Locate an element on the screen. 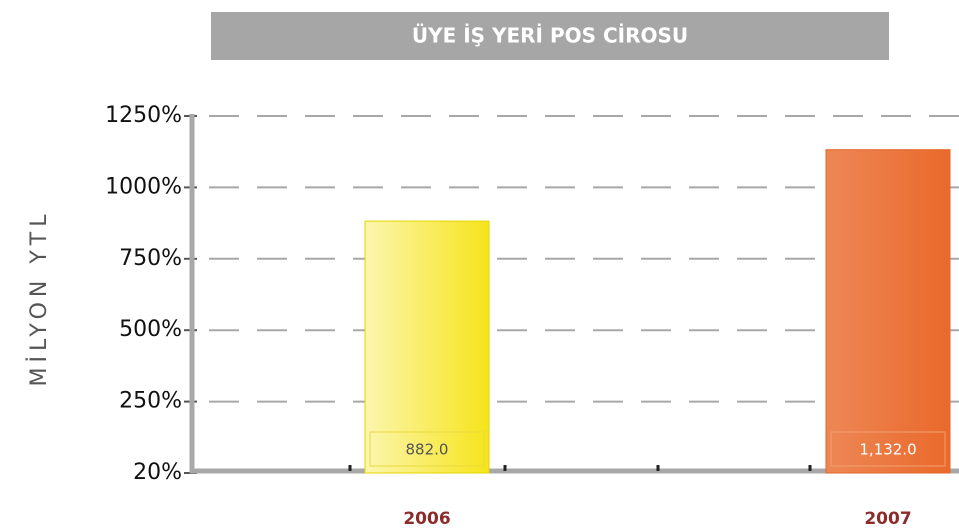  y-tick-label: 250% is located at coordinates (150, 401).